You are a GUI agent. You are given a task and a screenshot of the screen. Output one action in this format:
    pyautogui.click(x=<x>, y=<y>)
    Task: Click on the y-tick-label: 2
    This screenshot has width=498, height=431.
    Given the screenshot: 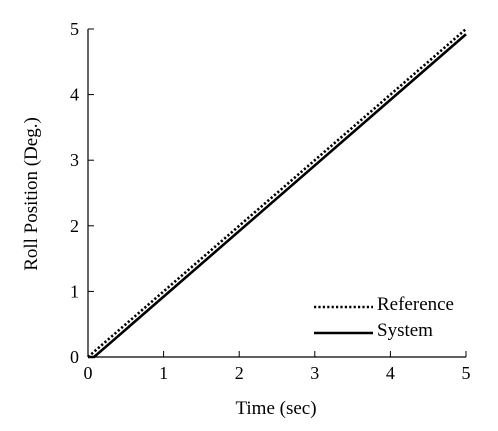 What is the action you would take?
    pyautogui.click(x=74, y=226)
    